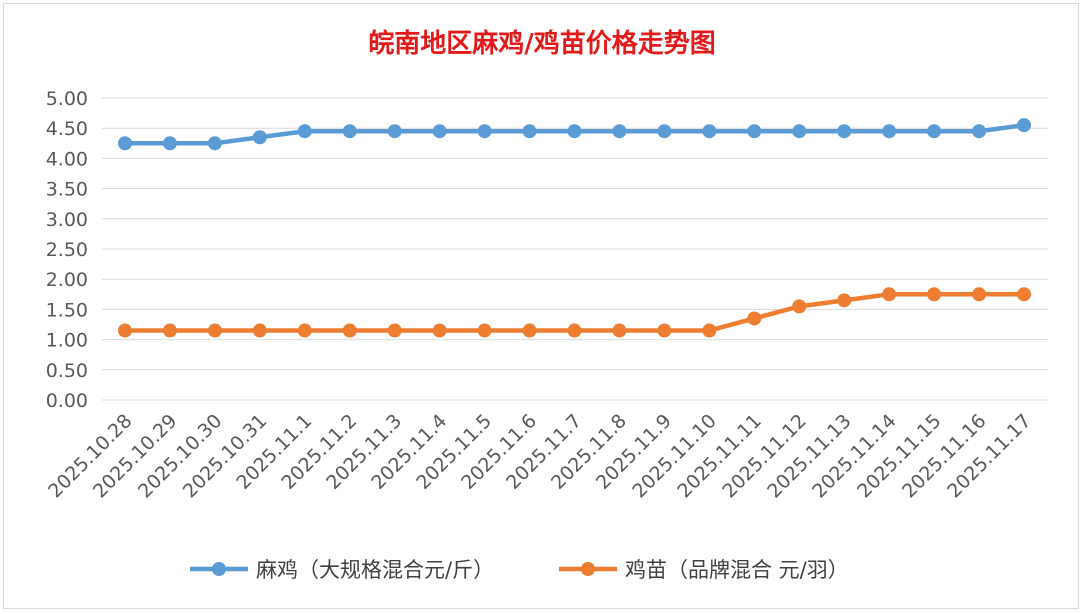  Describe the element at coordinates (67, 371) in the screenshot. I see `y-tick-label: 0.50` at that location.